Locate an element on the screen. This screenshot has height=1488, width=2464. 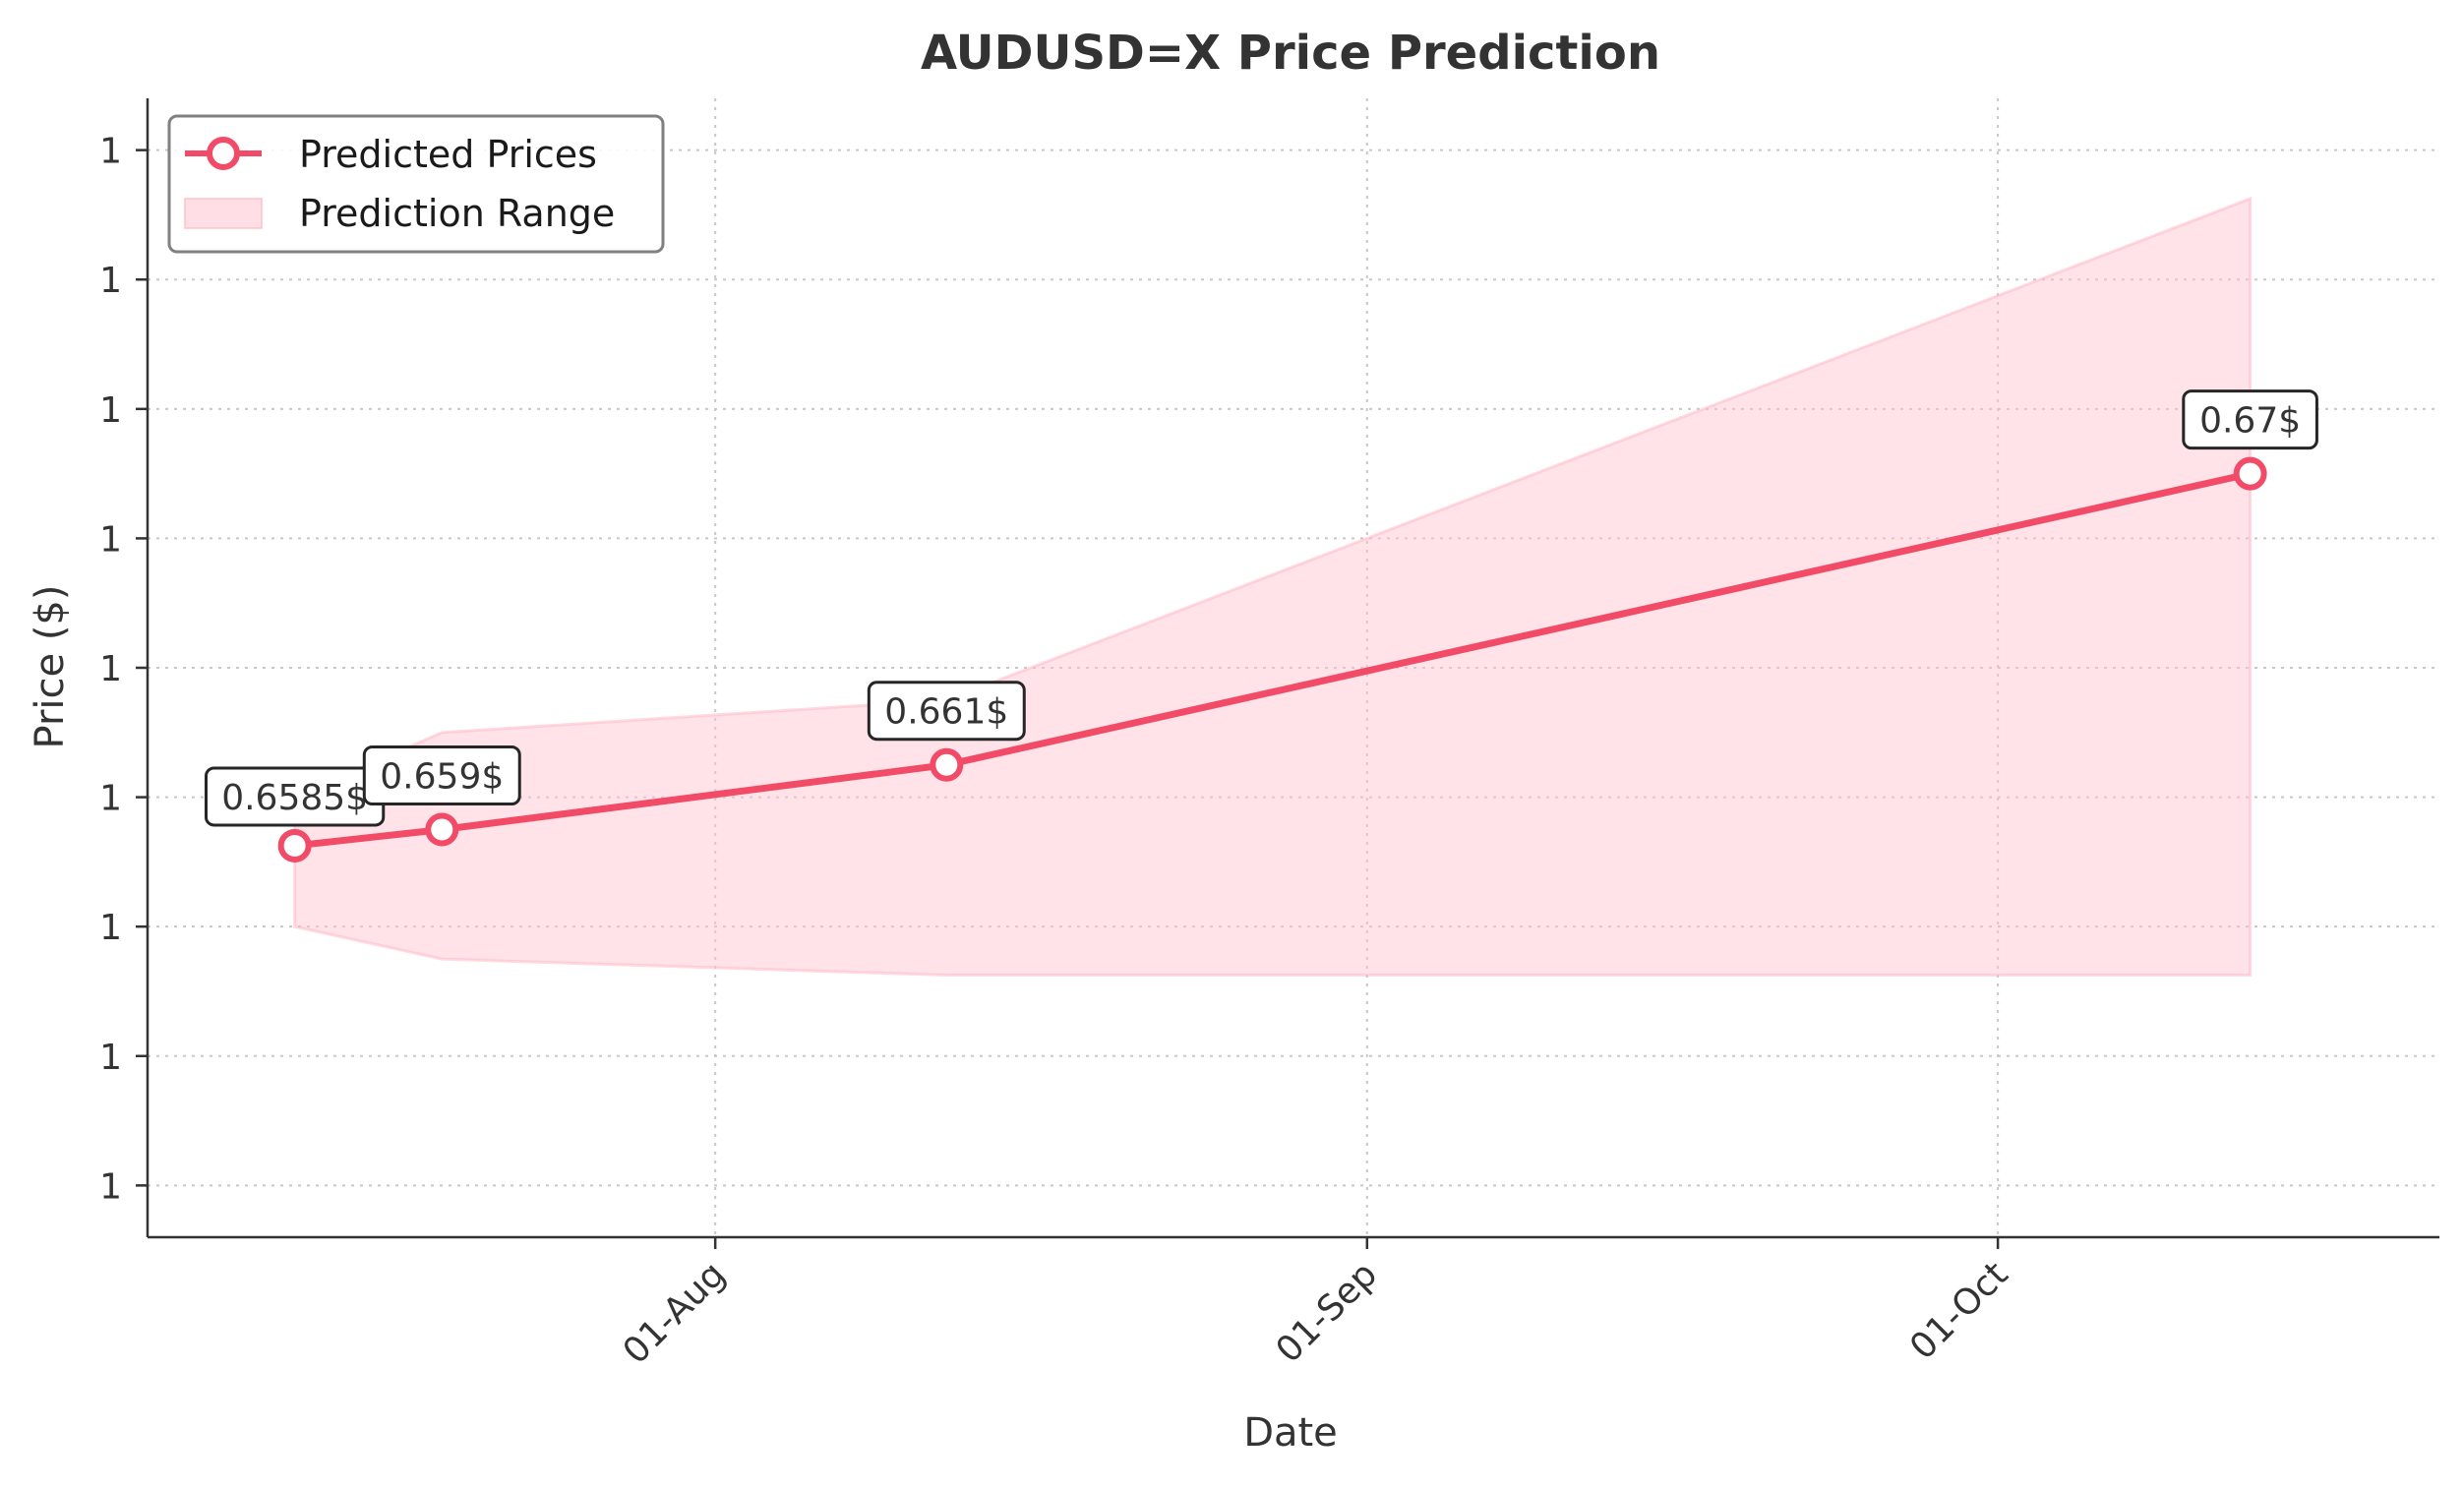
annotation-label-3: 0.67$ is located at coordinates (2250, 421).